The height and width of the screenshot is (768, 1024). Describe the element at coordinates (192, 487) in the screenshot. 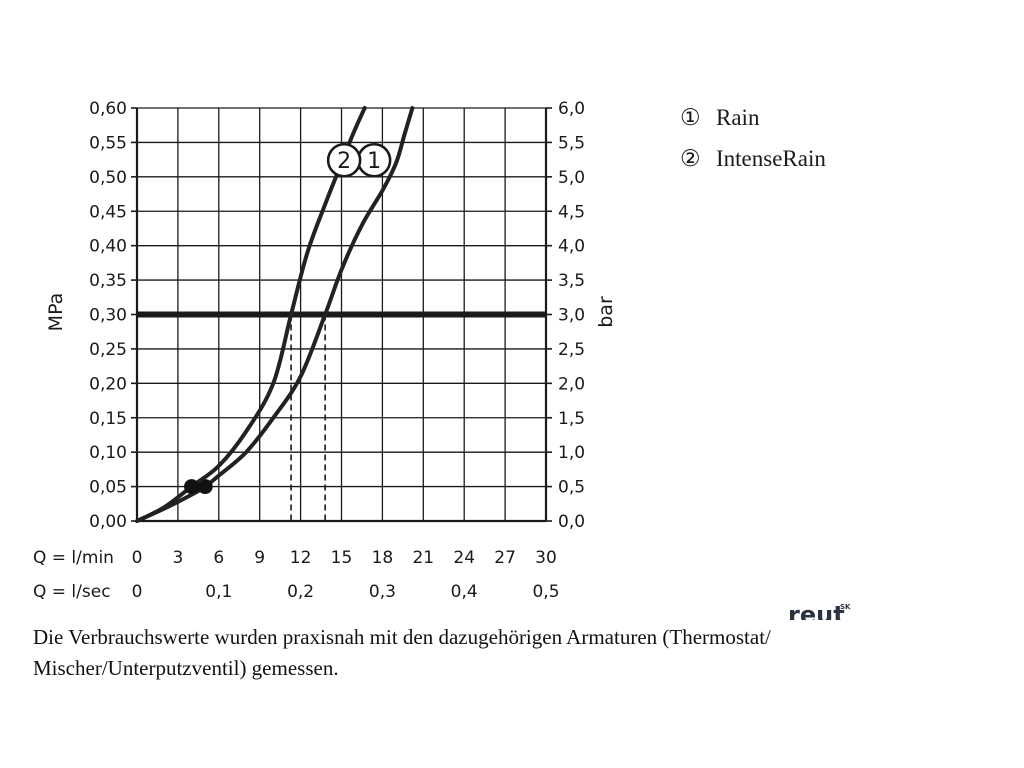

I see `series-dot-intenserain` at that location.